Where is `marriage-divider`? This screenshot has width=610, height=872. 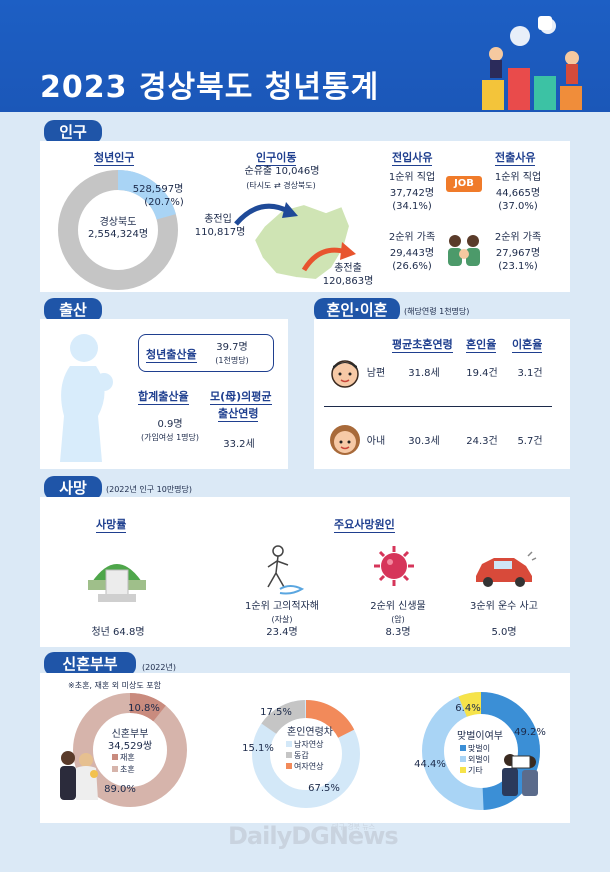
marriage-divider is located at coordinates (438, 406).